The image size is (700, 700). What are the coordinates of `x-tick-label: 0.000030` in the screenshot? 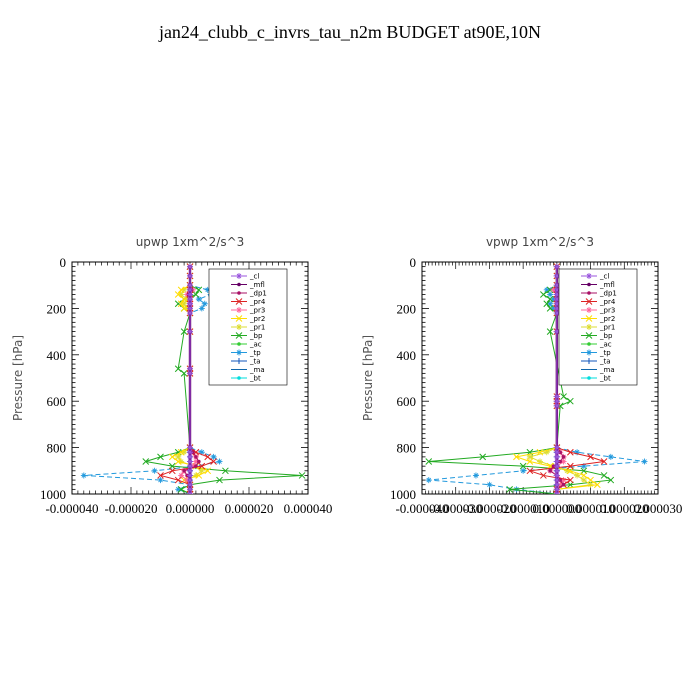 It's located at (658, 508).